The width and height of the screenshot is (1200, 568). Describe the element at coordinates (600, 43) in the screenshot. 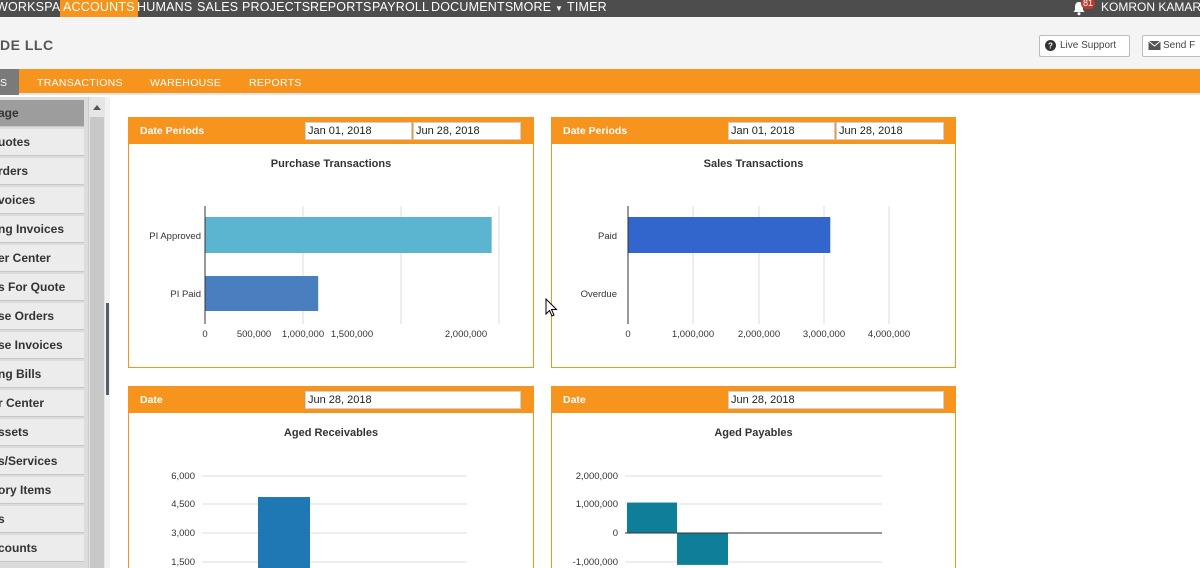

I see `header: DE LLC ? Live Support Send F` at that location.